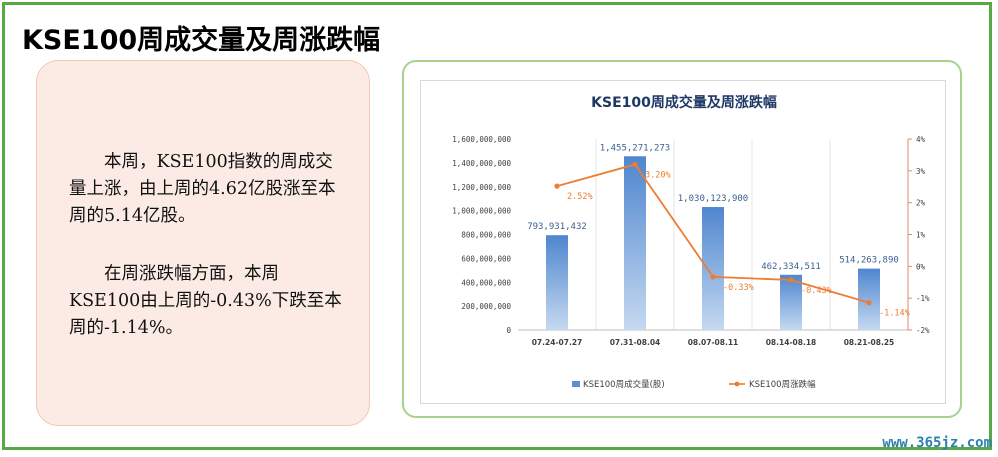  I want to click on line-value-label: -0.33%, so click(738, 288).